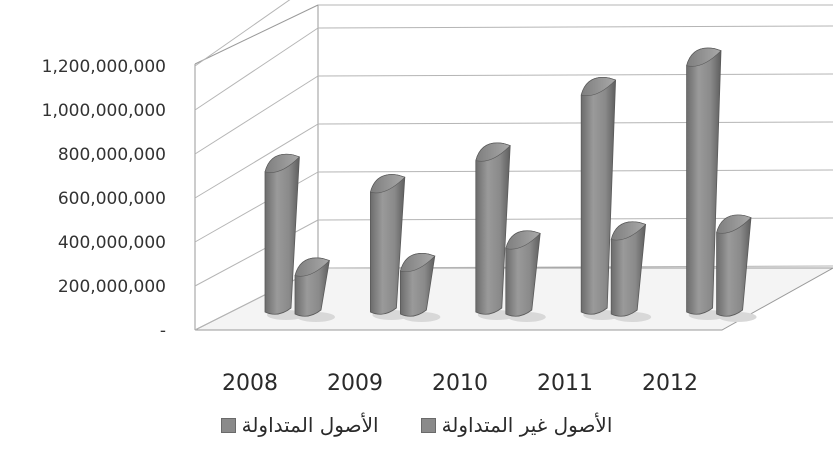  What do you see at coordinates (390, 247) in the screenshot?
I see `bar-series1-2009` at bounding box center [390, 247].